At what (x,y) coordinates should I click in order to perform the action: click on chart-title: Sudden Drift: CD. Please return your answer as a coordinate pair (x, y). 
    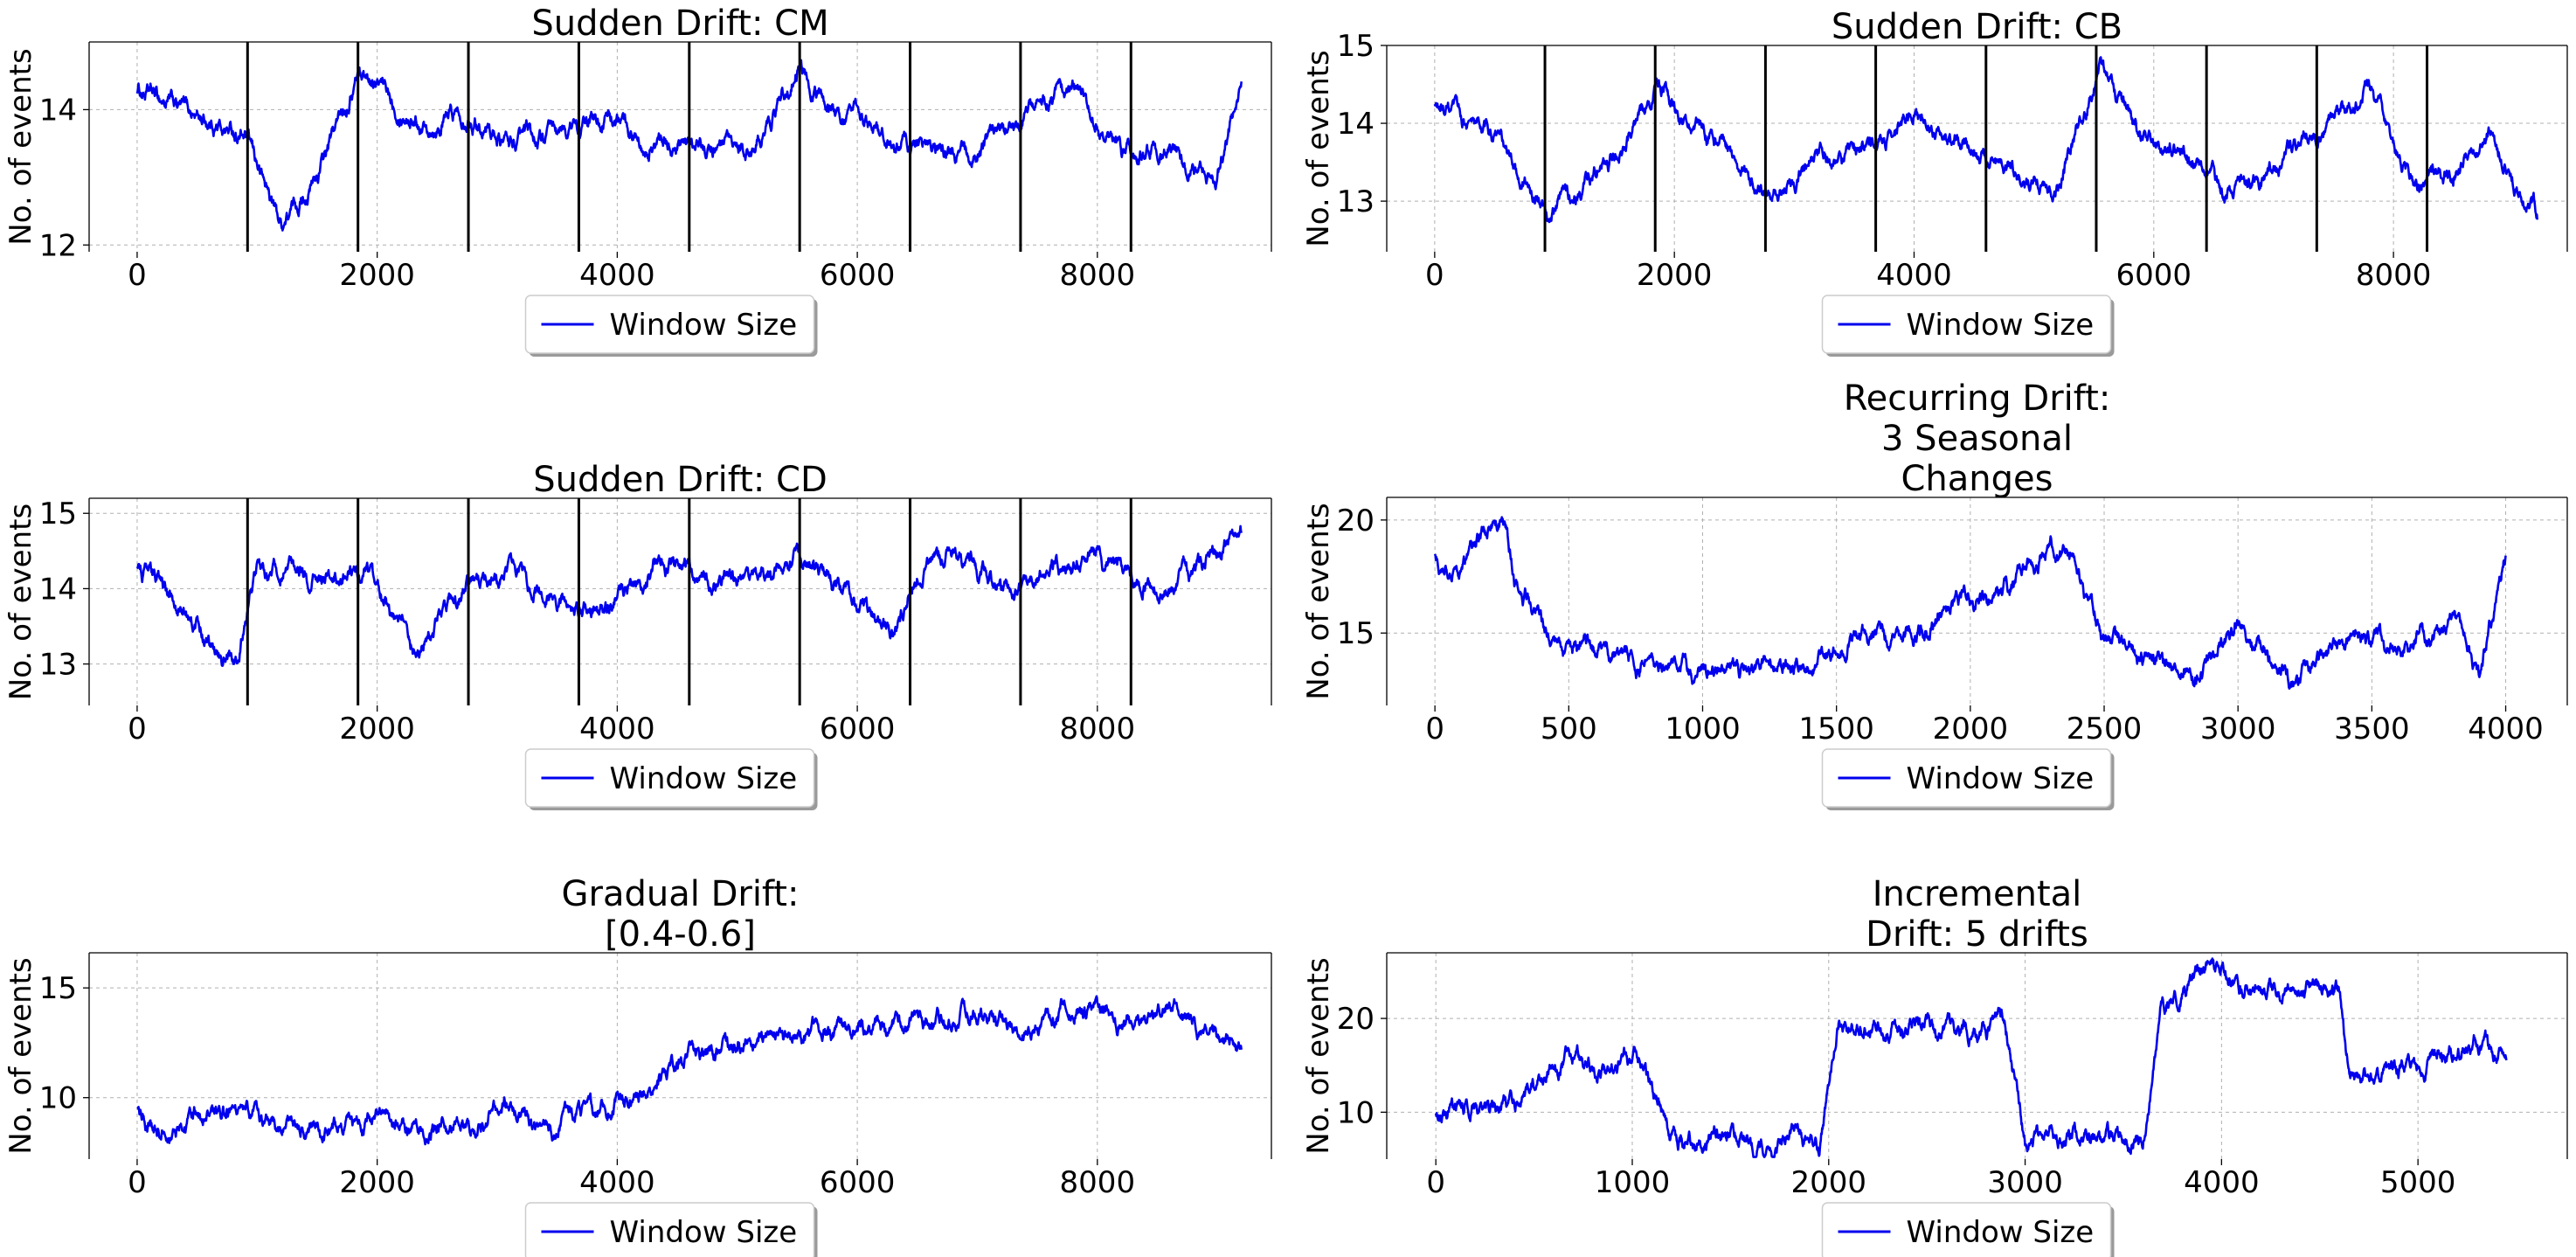
    Looking at the image, I should click on (680, 480).